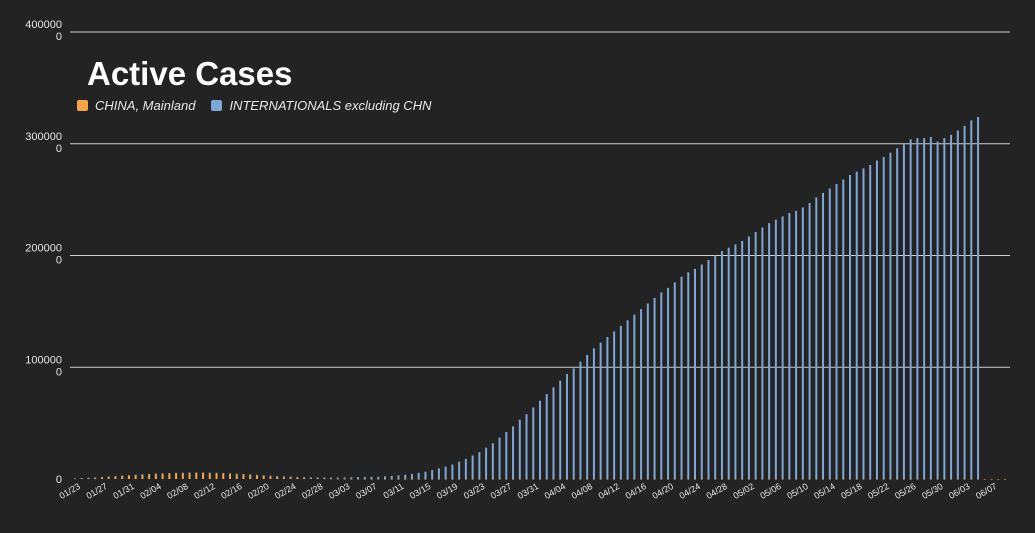 The image size is (1035, 533). What do you see at coordinates (878, 491) in the screenshot?
I see `x-tick-label: 05/22` at bounding box center [878, 491].